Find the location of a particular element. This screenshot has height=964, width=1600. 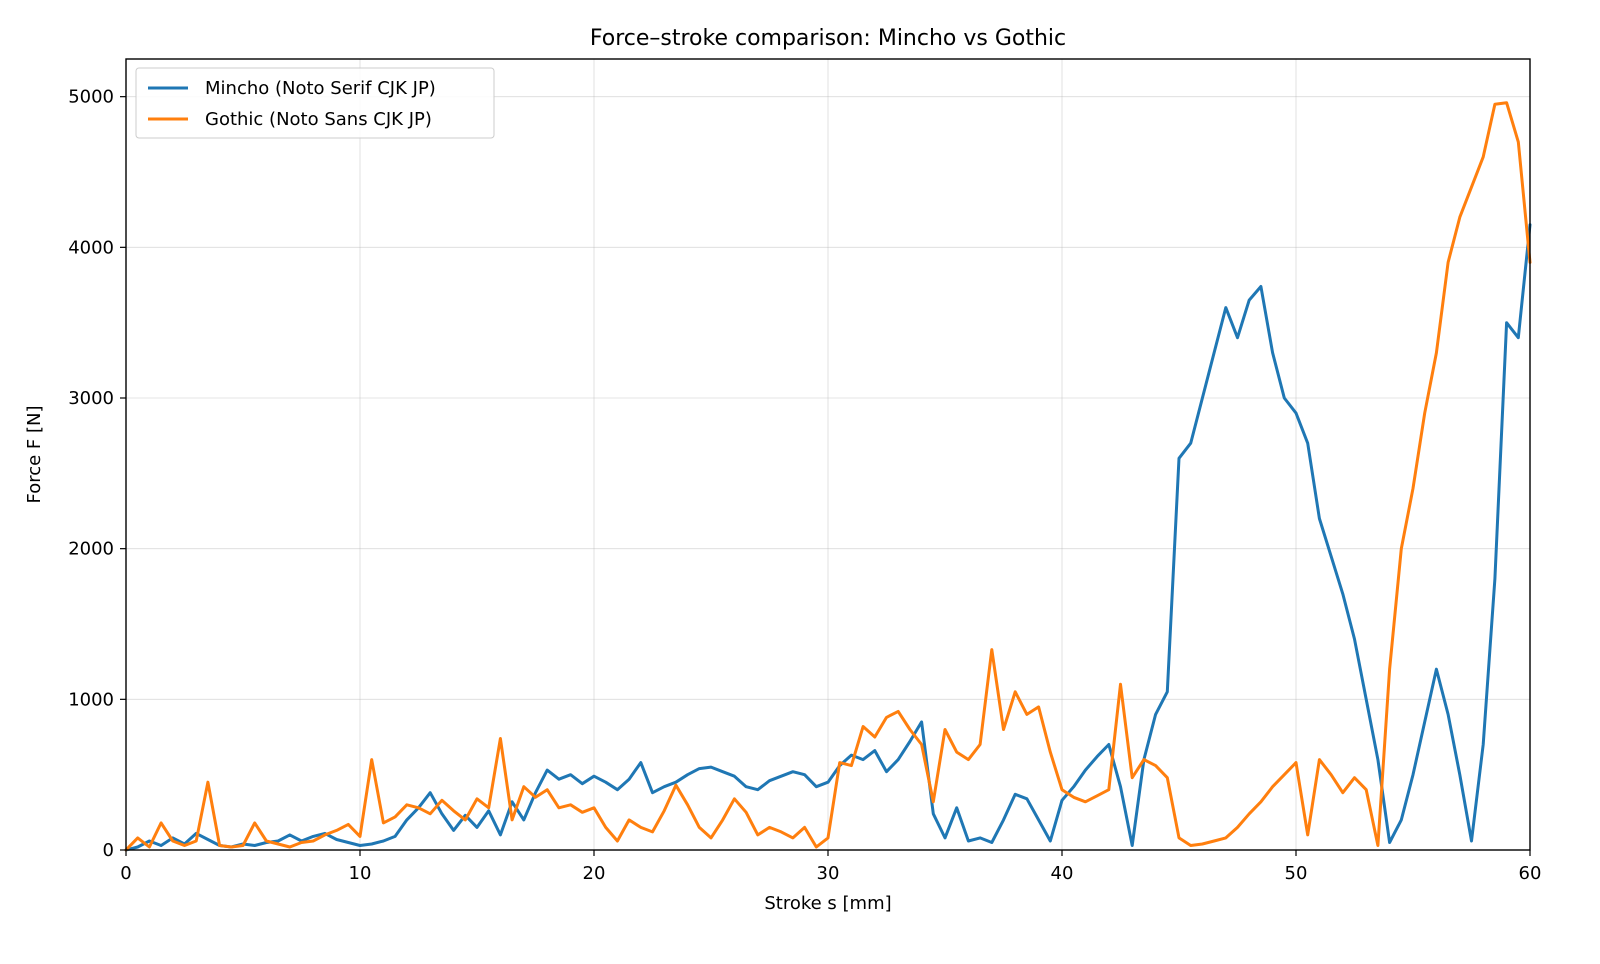

x-axis-ticks: 0 10 20 30 40 50 60 is located at coordinates (830, 867).